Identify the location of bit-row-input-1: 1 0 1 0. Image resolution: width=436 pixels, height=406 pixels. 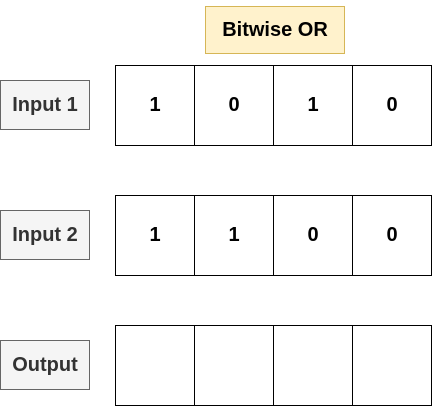
(275, 105).